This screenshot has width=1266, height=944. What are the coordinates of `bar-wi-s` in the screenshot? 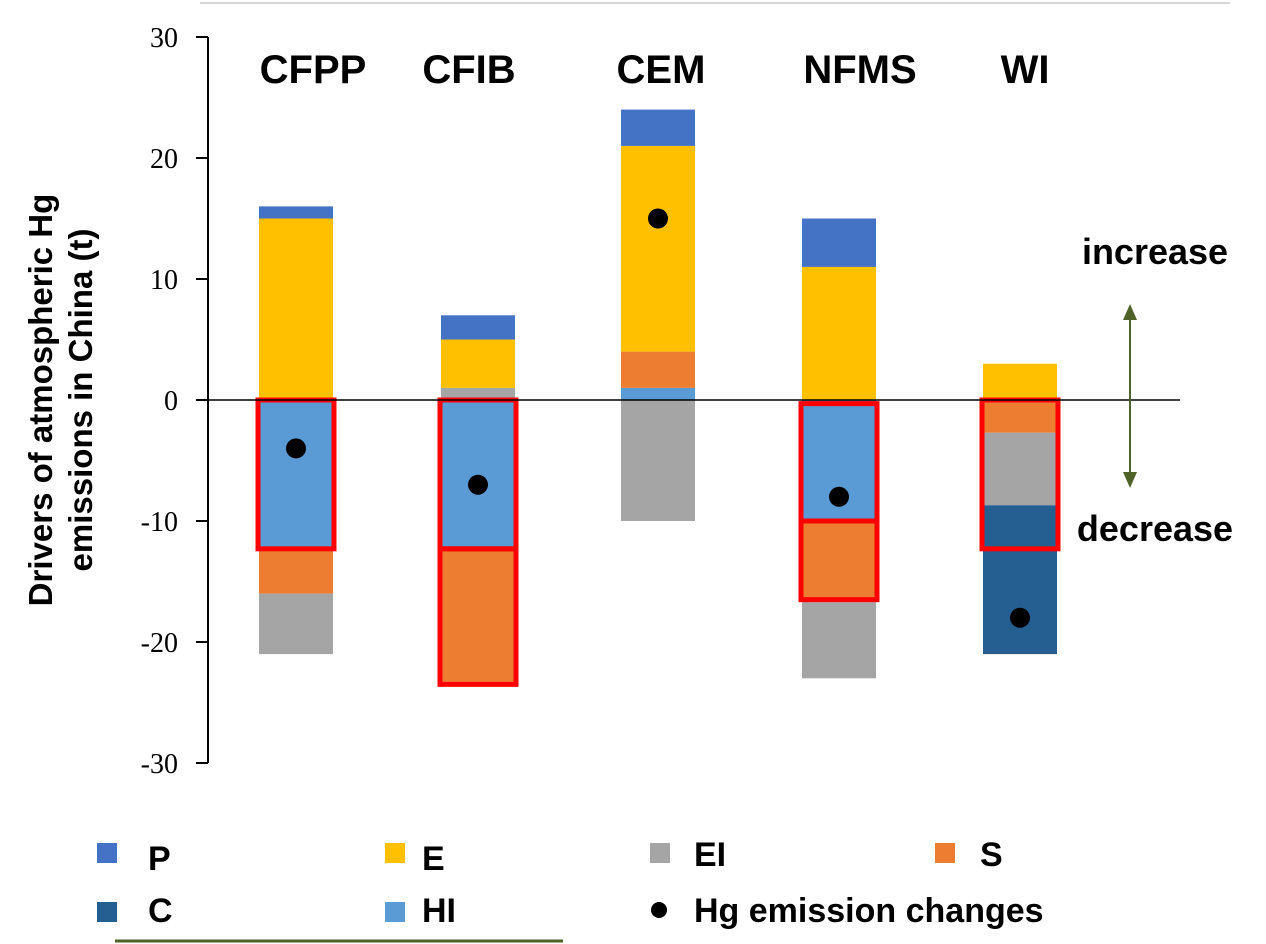 It's located at (1020, 416).